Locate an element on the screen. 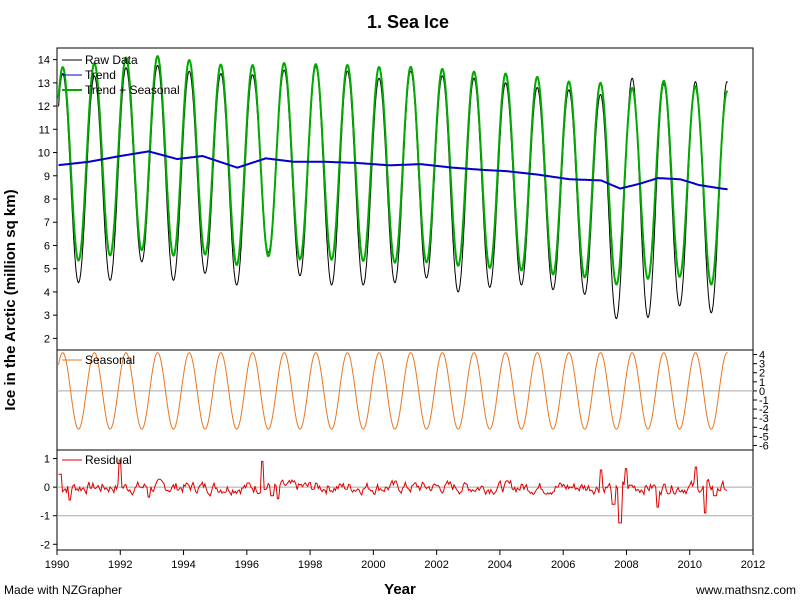 The image size is (800, 600). y-axis-title: Ice in the Arctic (million sq km) is located at coordinates (10, 299).